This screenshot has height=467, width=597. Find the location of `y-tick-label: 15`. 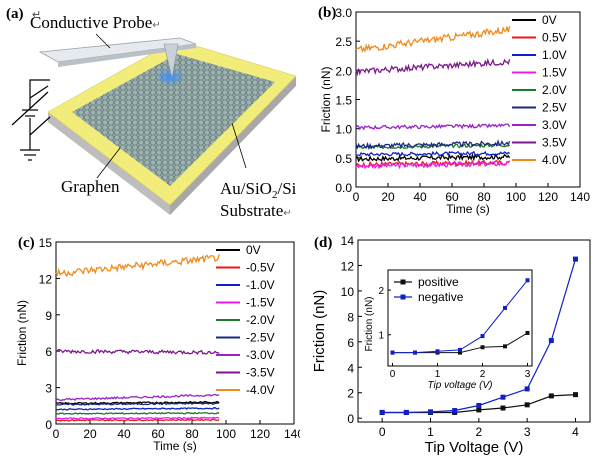

y-tick-label: 15 is located at coordinates (46, 243).